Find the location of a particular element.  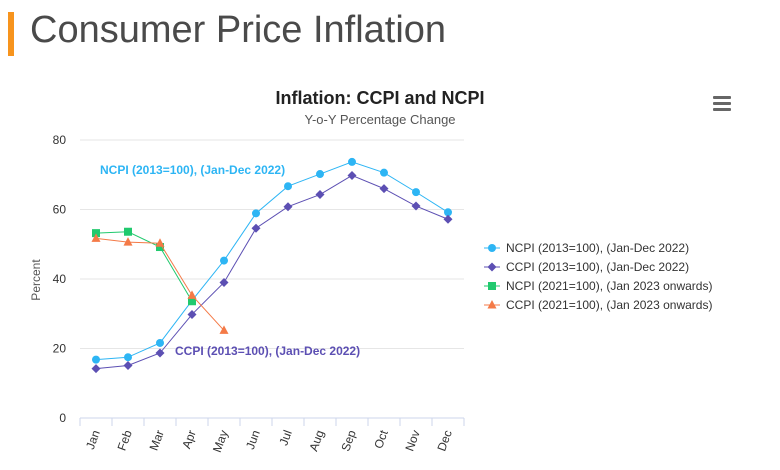

title-accent-bar is located at coordinates (11, 34).